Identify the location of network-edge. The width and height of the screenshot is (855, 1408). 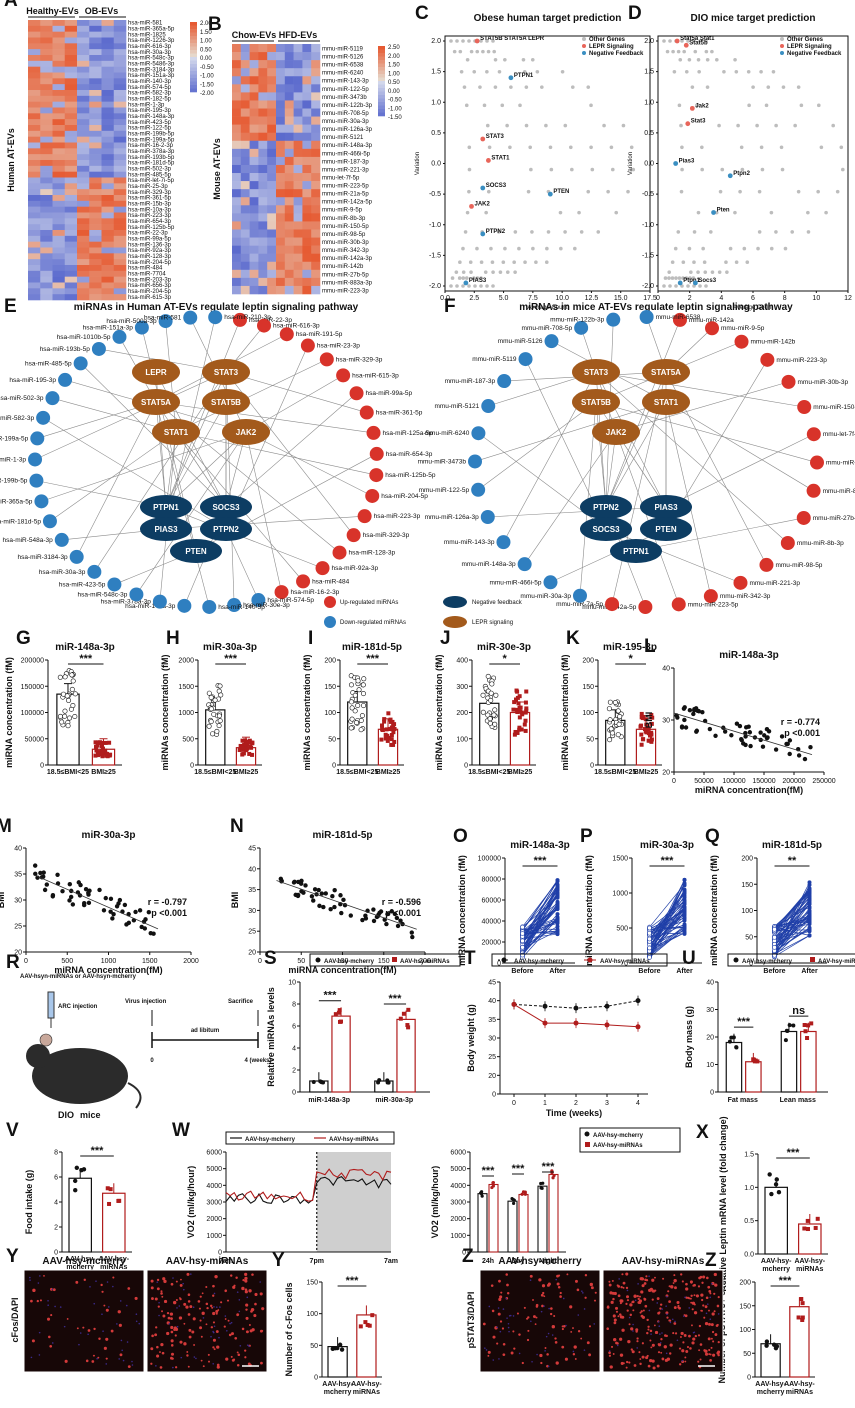
(577, 512).